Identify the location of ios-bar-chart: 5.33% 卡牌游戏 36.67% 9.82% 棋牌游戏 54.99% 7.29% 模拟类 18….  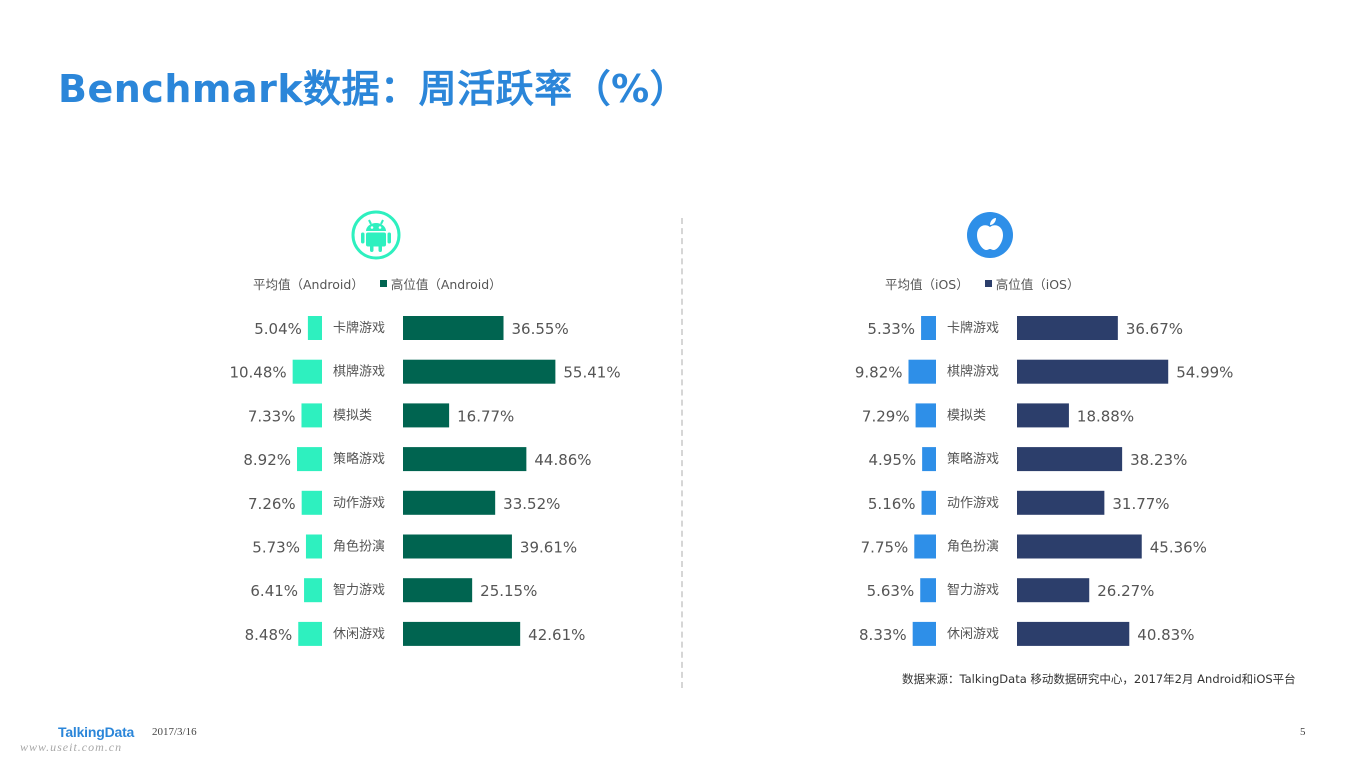
(1044, 481).